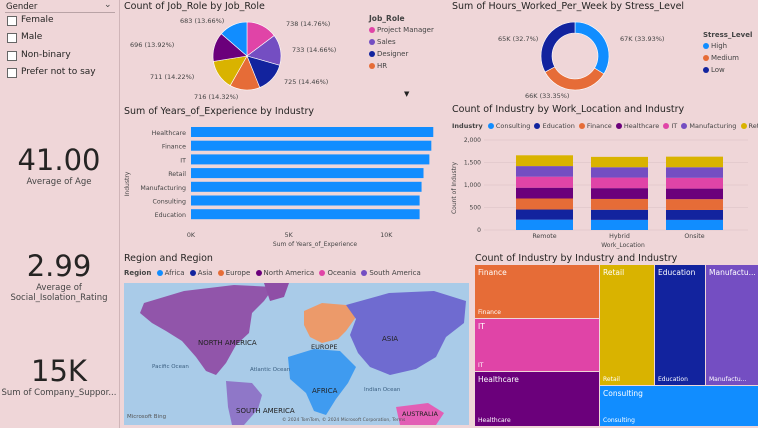  Describe the element at coordinates (727, 70) in the screenshot. I see `legend-item-low: Low` at that location.